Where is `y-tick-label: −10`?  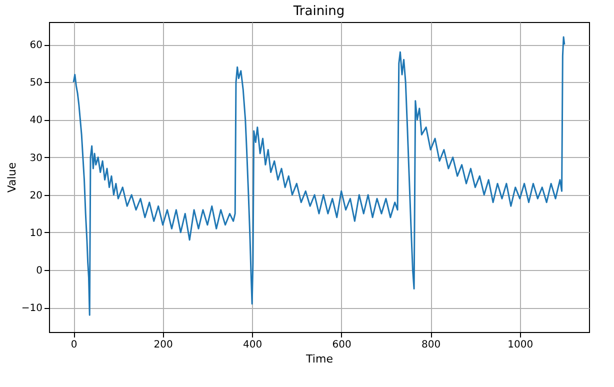 y-tick-label: −10 is located at coordinates (31, 308).